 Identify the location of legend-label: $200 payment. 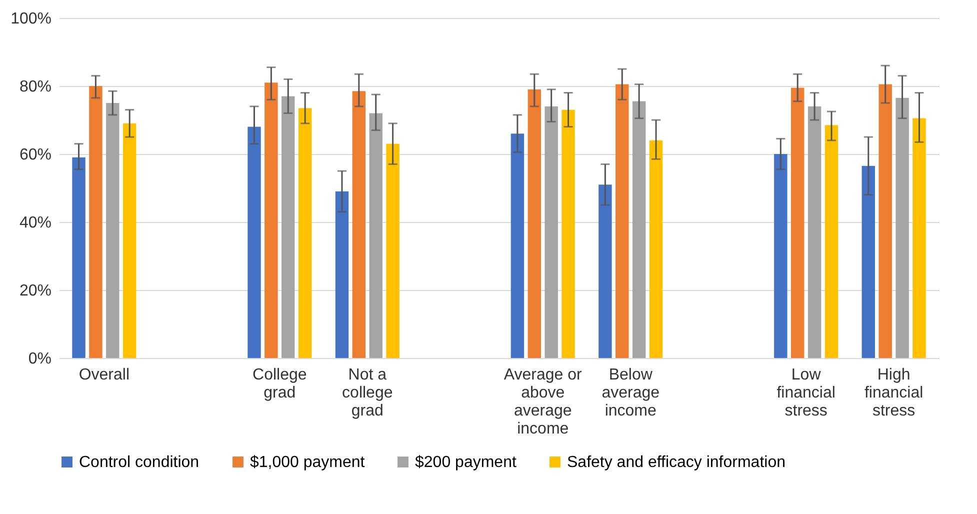
(466, 462).